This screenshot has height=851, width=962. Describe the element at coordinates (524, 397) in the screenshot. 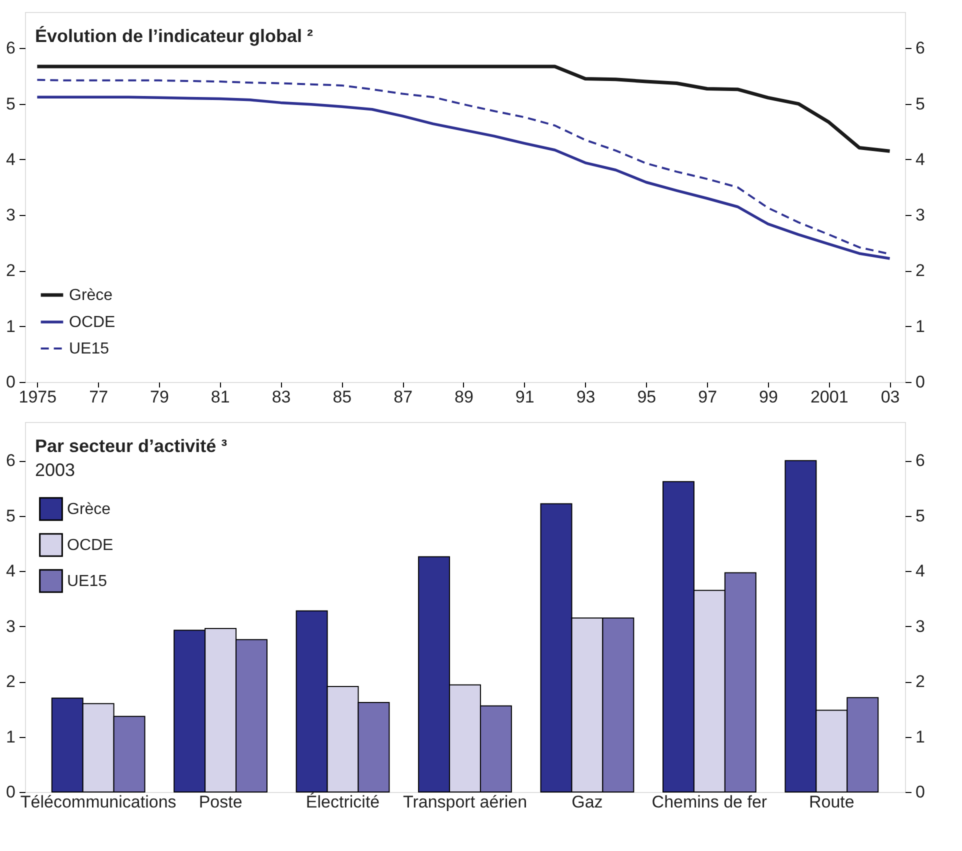

I see `x-tick-label: 91` at that location.